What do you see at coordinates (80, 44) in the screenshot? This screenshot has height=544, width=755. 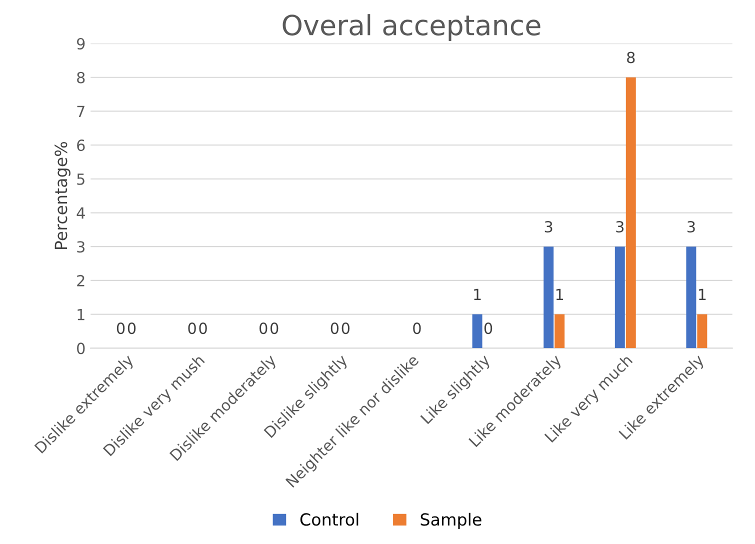 I see `y-tick-label: 9` at bounding box center [80, 44].